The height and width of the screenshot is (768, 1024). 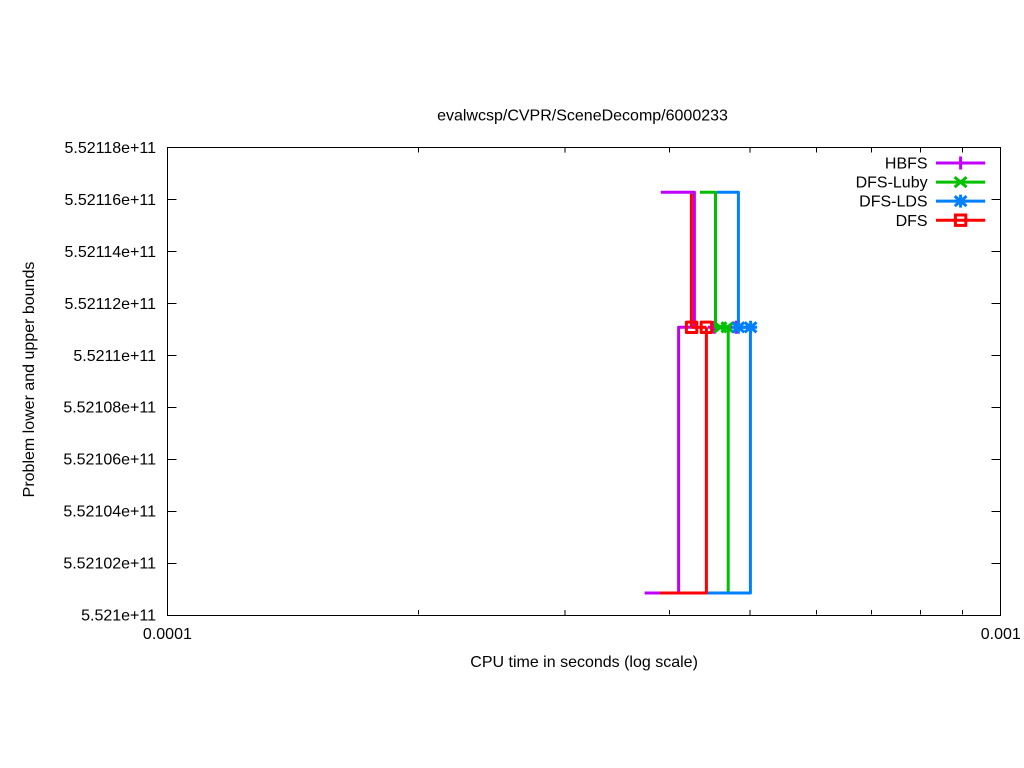 I want to click on svg-text:evalwcsp/CVPR/SceneDecomp/6000: evalwcsp/CVPR/SceneDecomp/6000233, so click(x=582, y=115).